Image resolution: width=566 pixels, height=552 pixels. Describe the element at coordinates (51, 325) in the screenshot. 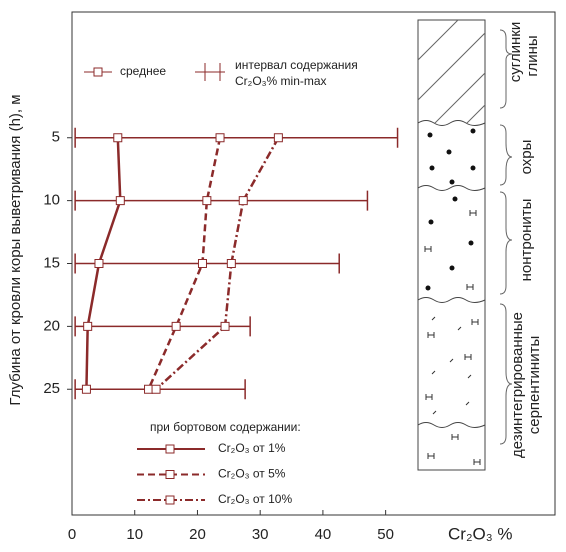

I see `y-tick-label: 20` at that location.